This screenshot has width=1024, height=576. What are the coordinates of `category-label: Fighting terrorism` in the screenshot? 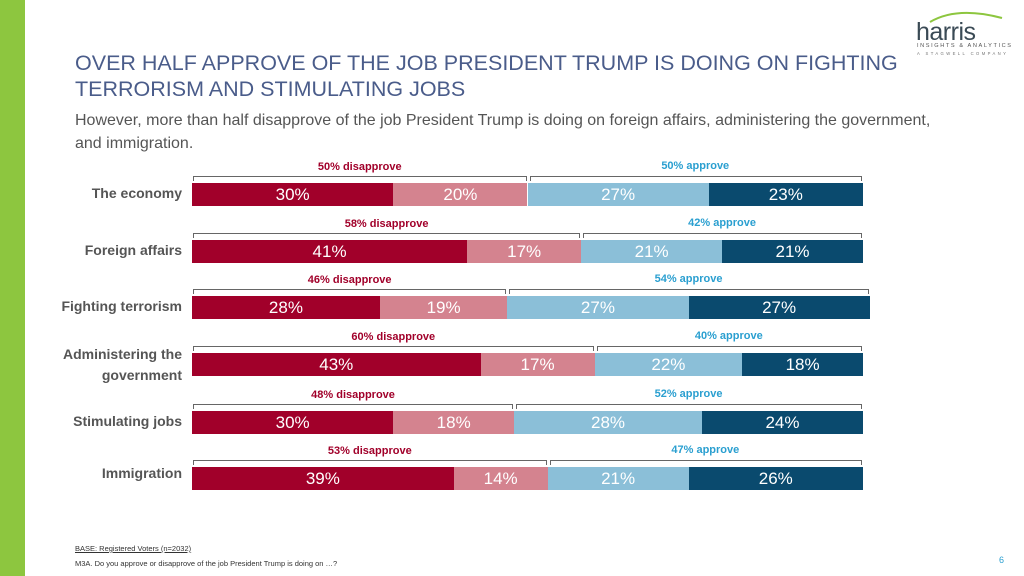 It's located at (121, 306).